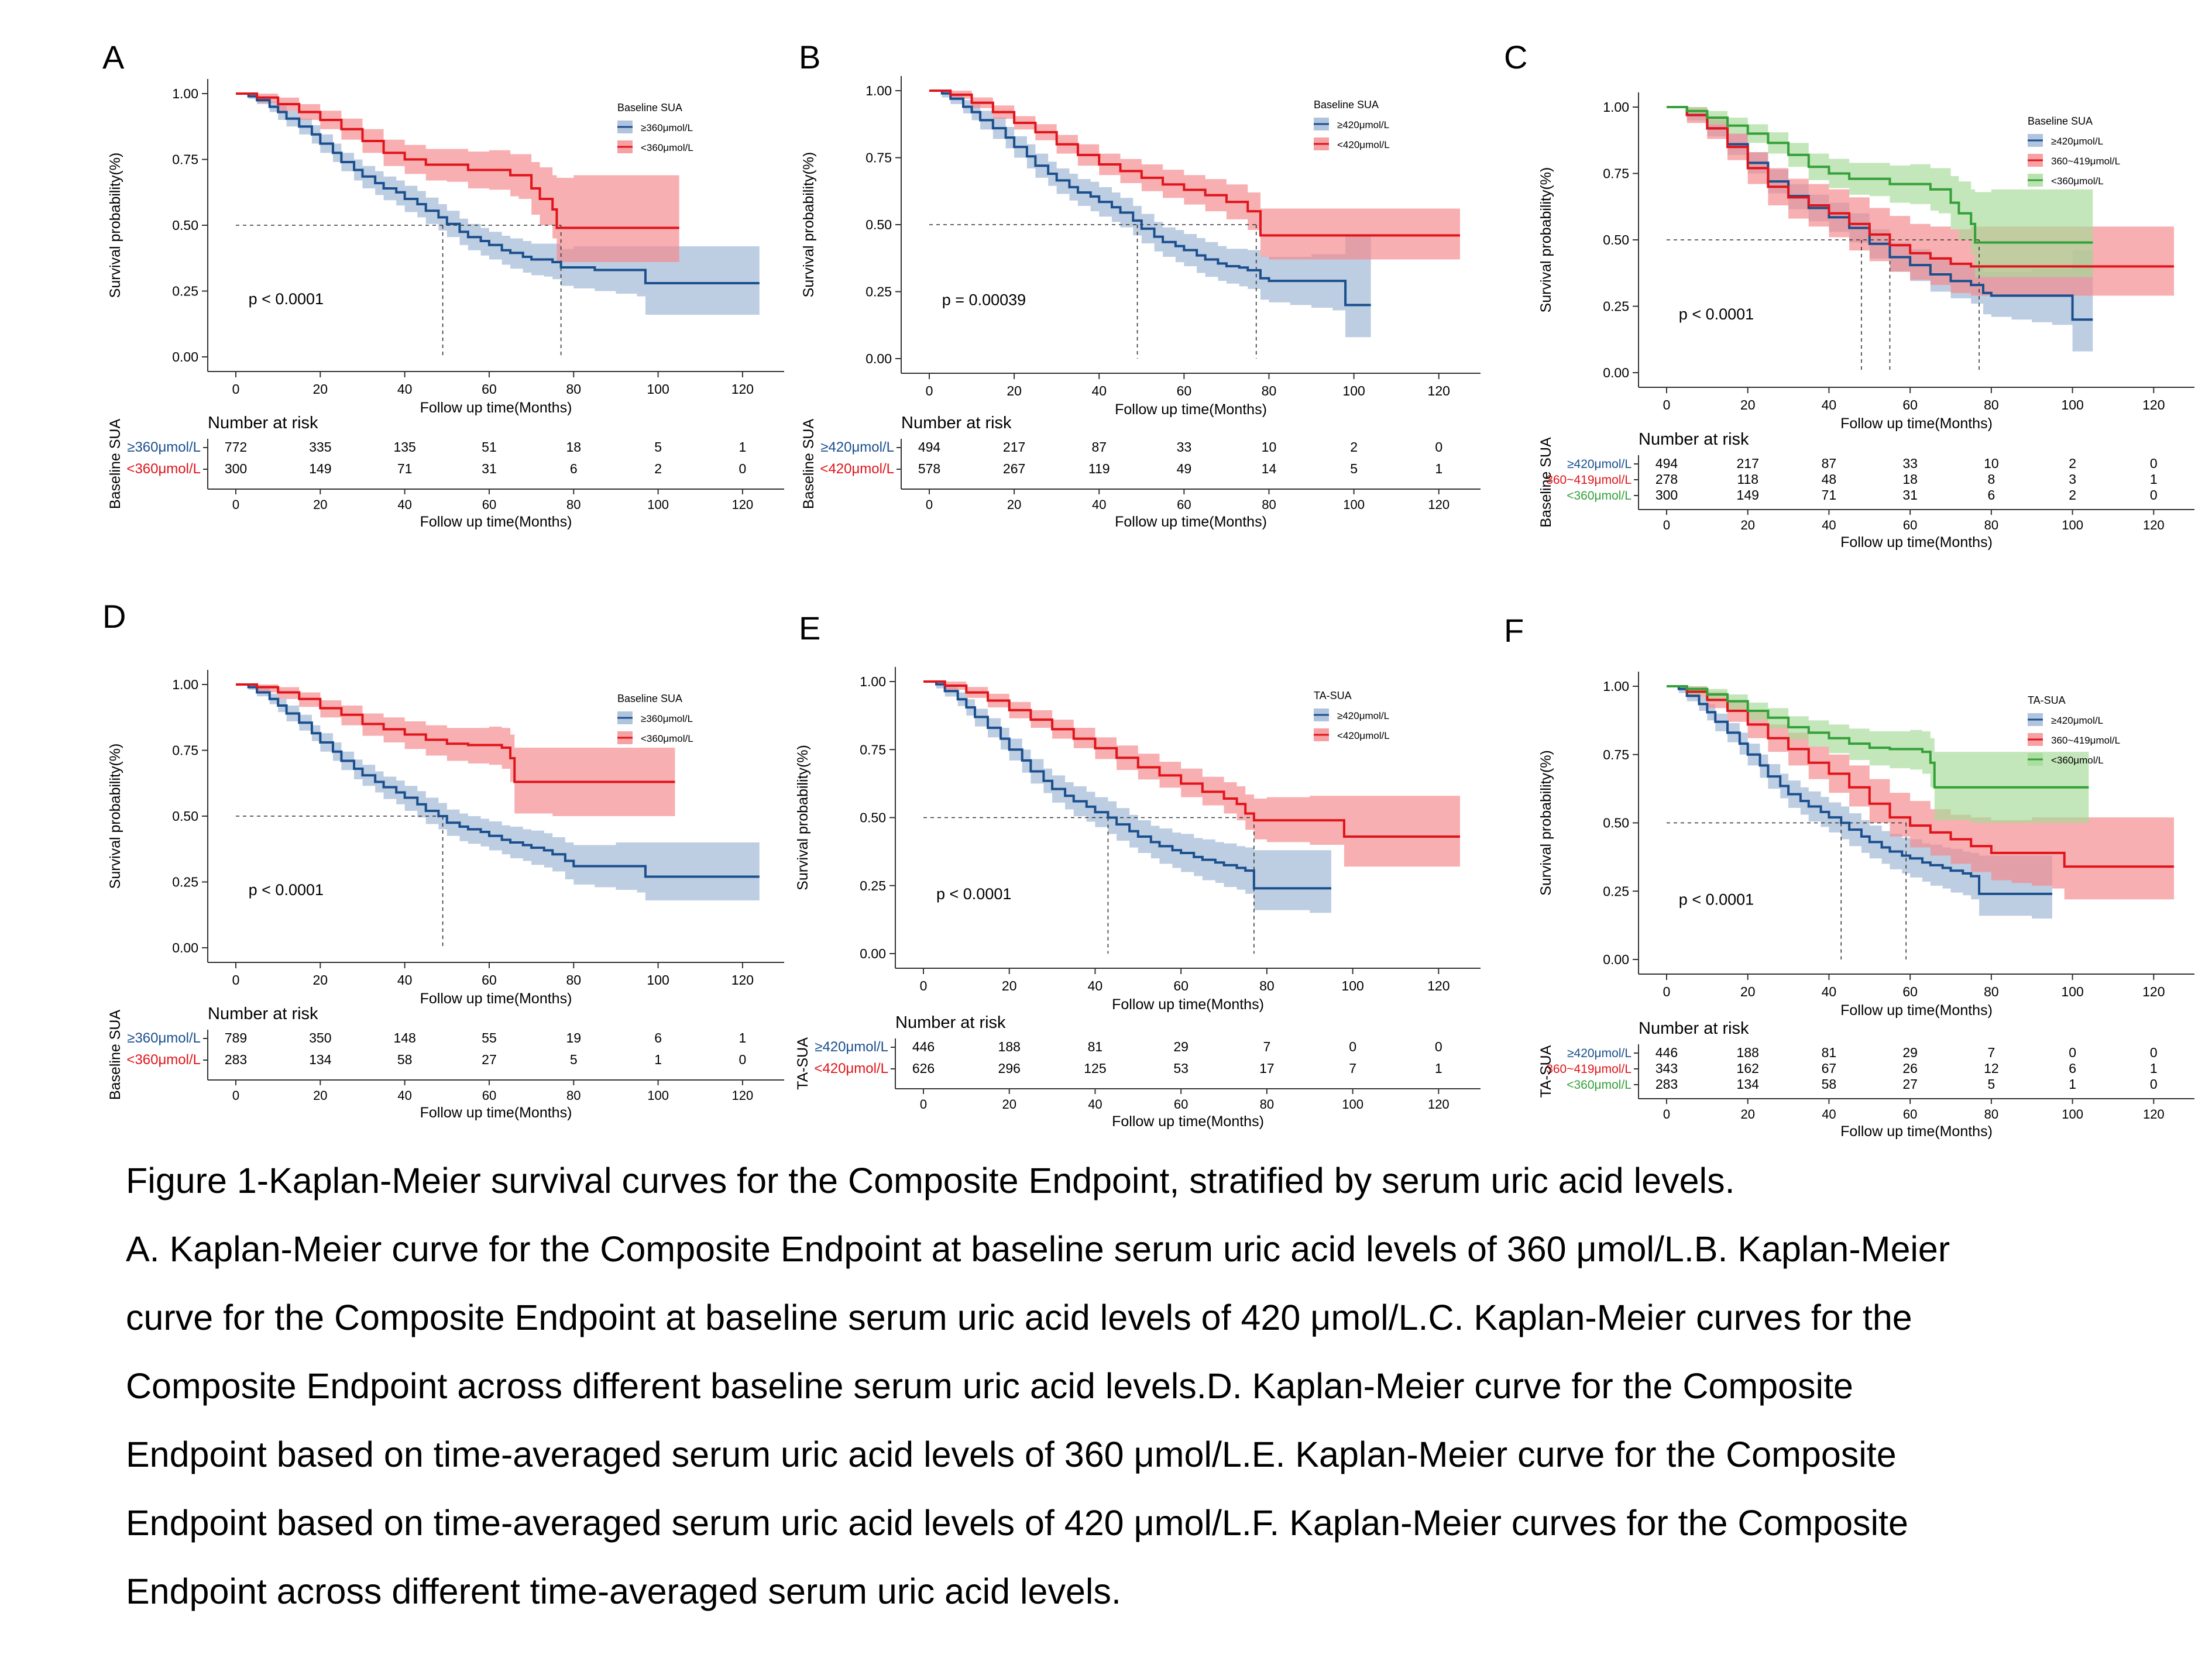  Describe the element at coordinates (1352, 1068) in the screenshot. I see `risk-count: 7` at that location.